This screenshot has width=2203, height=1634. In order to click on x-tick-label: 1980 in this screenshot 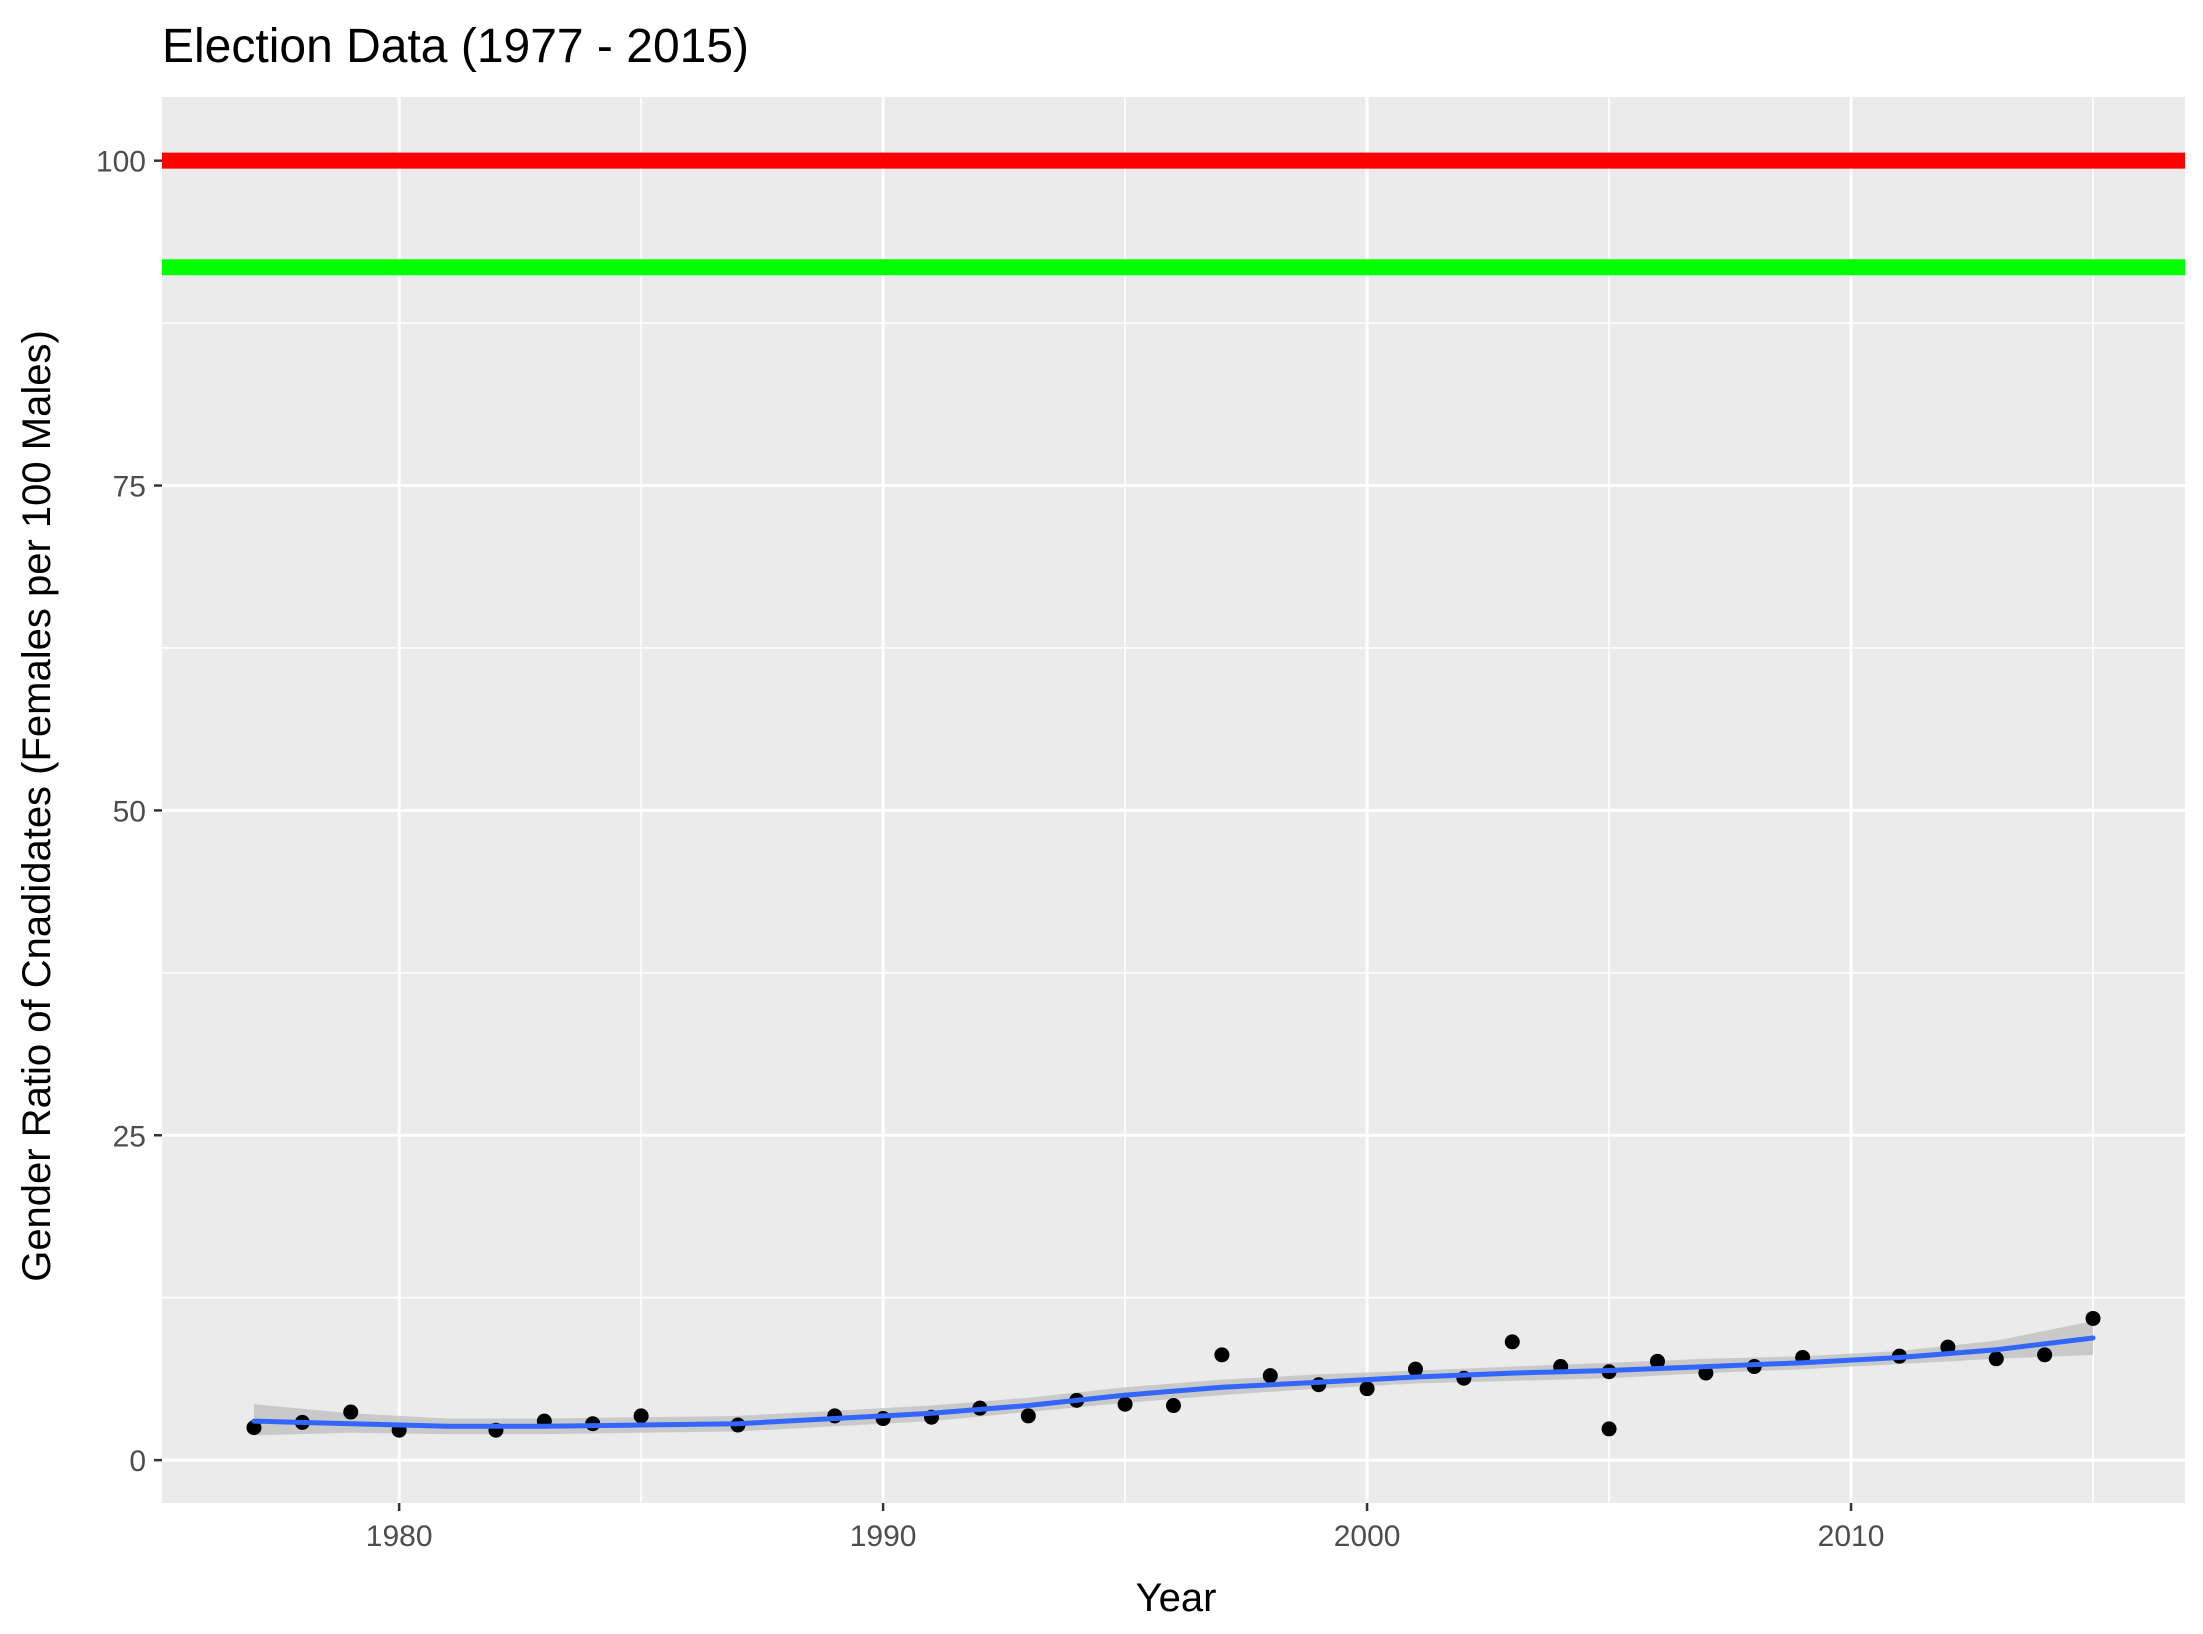, I will do `click(399, 1536)`.